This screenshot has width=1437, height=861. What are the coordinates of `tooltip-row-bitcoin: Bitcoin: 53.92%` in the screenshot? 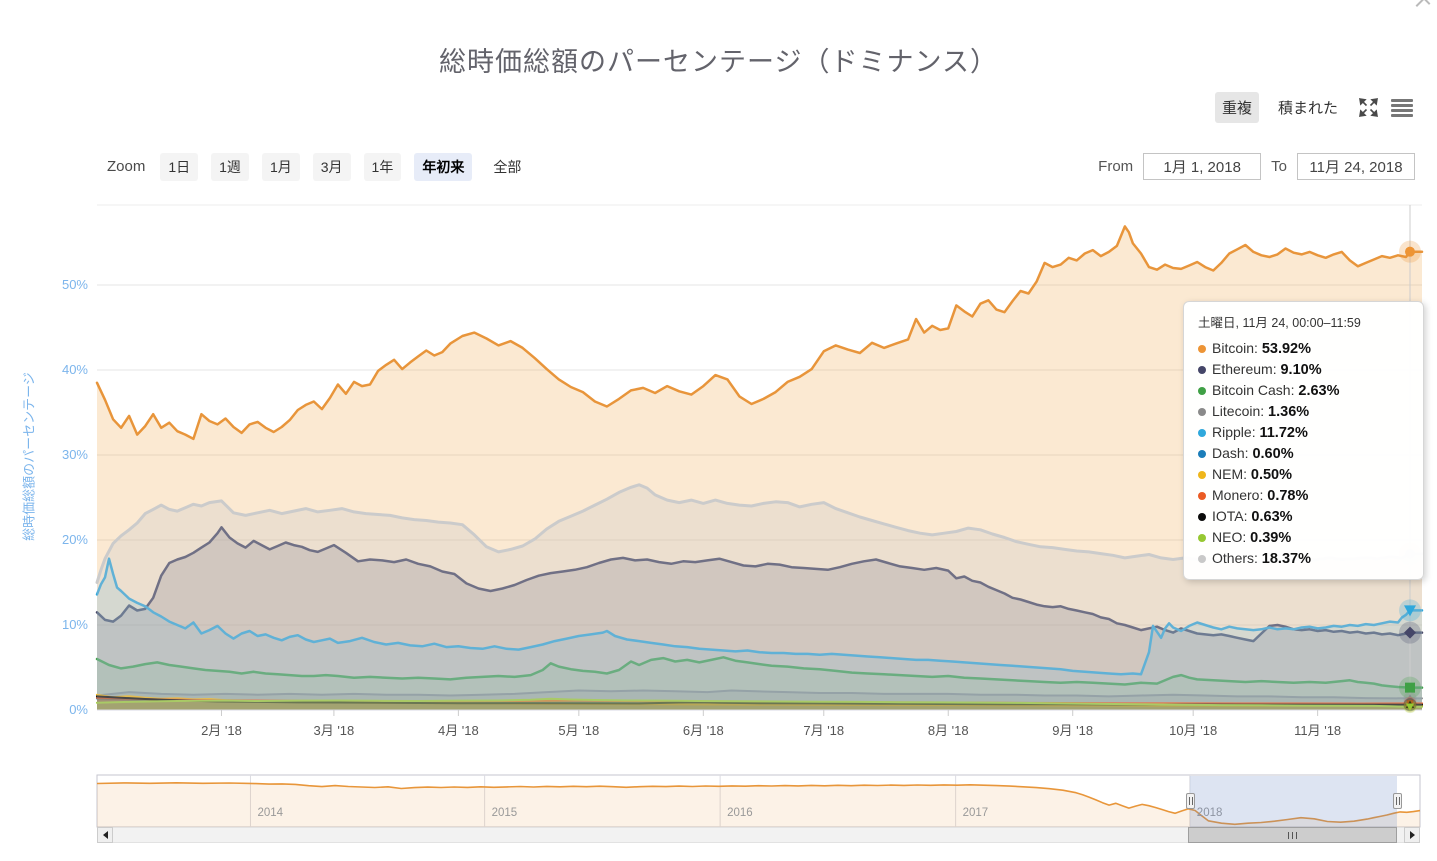 It's located at (1303, 348).